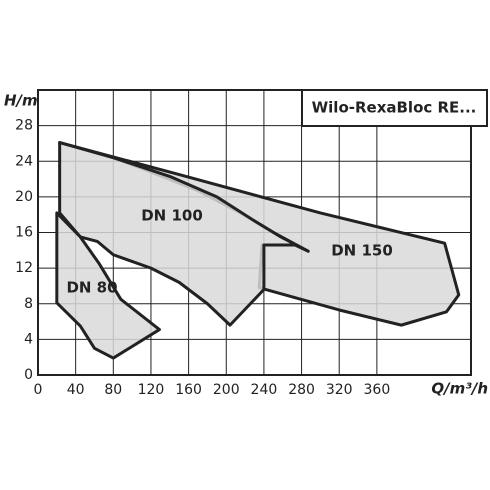 This screenshot has width=490, height=490. Describe the element at coordinates (28, 304) in the screenshot. I see `y-tick-label: 8` at that location.